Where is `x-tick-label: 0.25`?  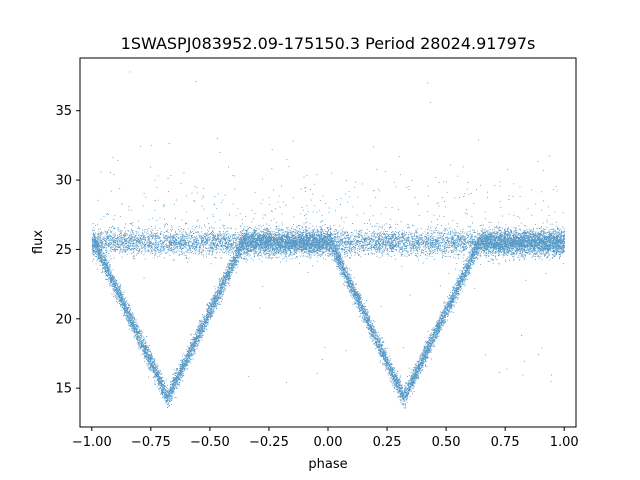 x-tick-label: 0.25 is located at coordinates (387, 442).